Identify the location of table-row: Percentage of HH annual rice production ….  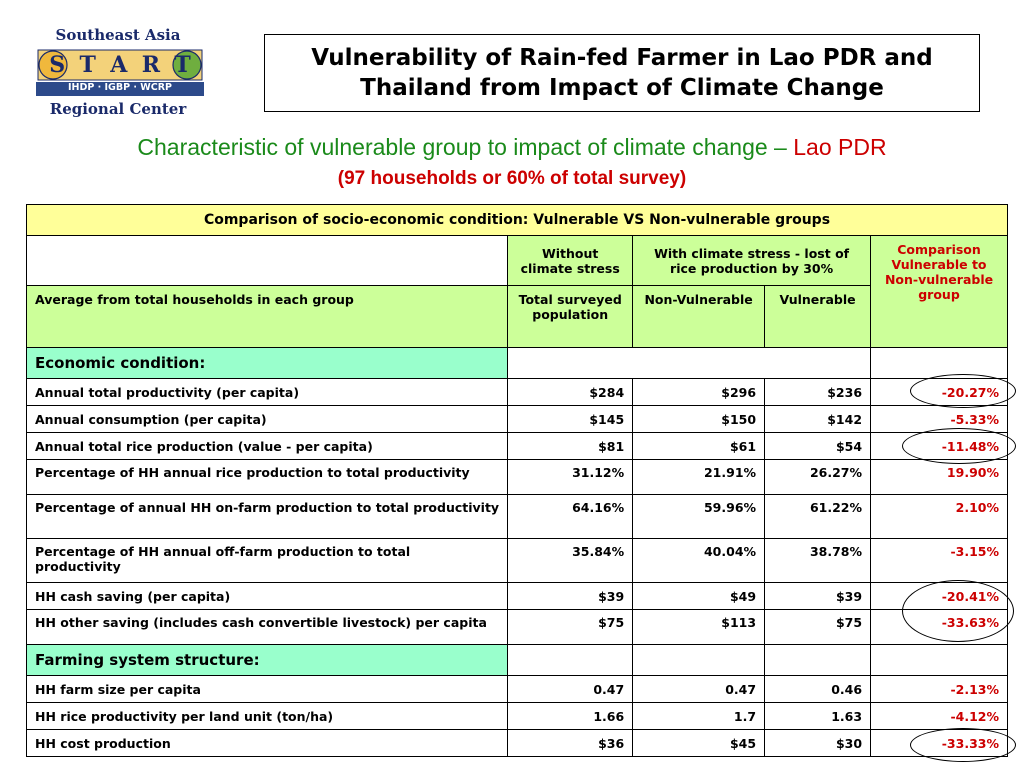
(516, 477).